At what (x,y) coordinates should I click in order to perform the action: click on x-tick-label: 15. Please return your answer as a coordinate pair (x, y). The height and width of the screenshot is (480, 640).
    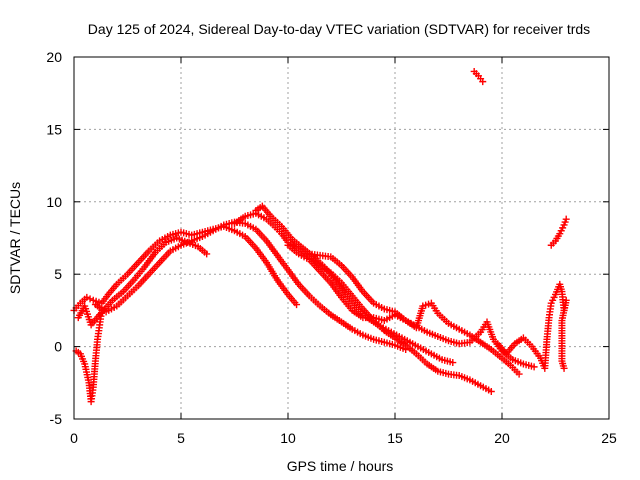
    Looking at the image, I should click on (395, 438).